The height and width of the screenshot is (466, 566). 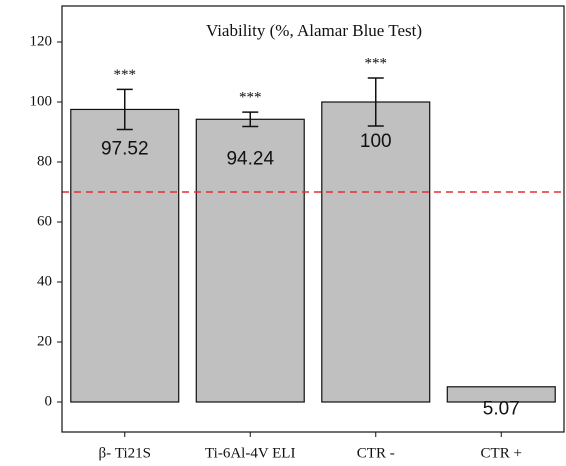 I want to click on y-tick-label: 0, so click(x=49, y=401).